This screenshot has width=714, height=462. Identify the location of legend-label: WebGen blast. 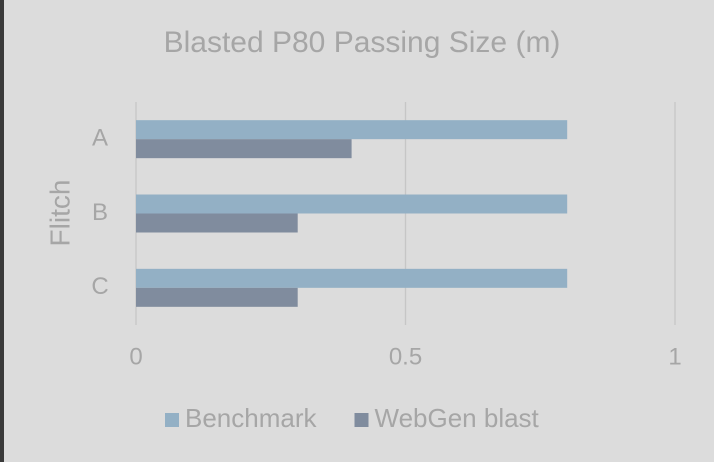
(457, 418).